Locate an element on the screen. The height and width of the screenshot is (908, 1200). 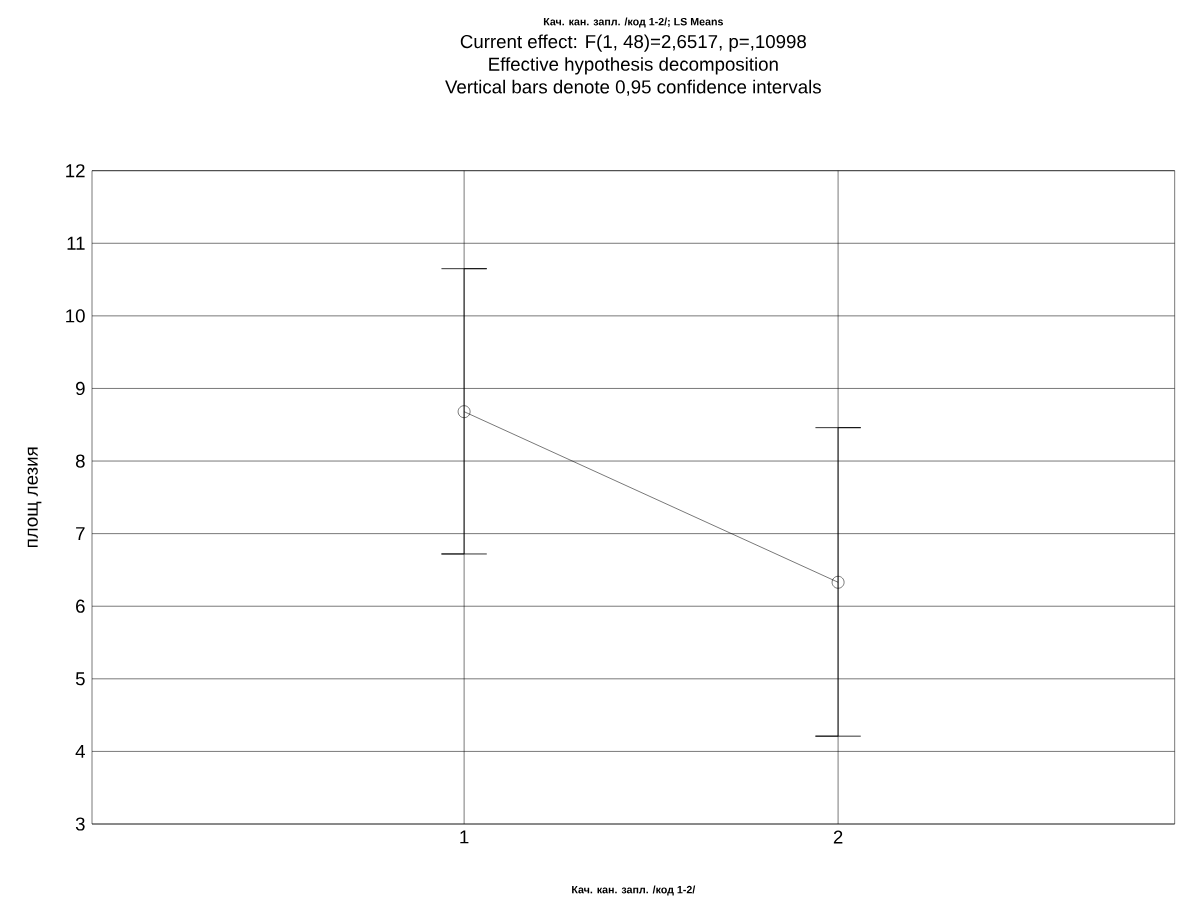
x-tick-label: 2 is located at coordinates (838, 837).